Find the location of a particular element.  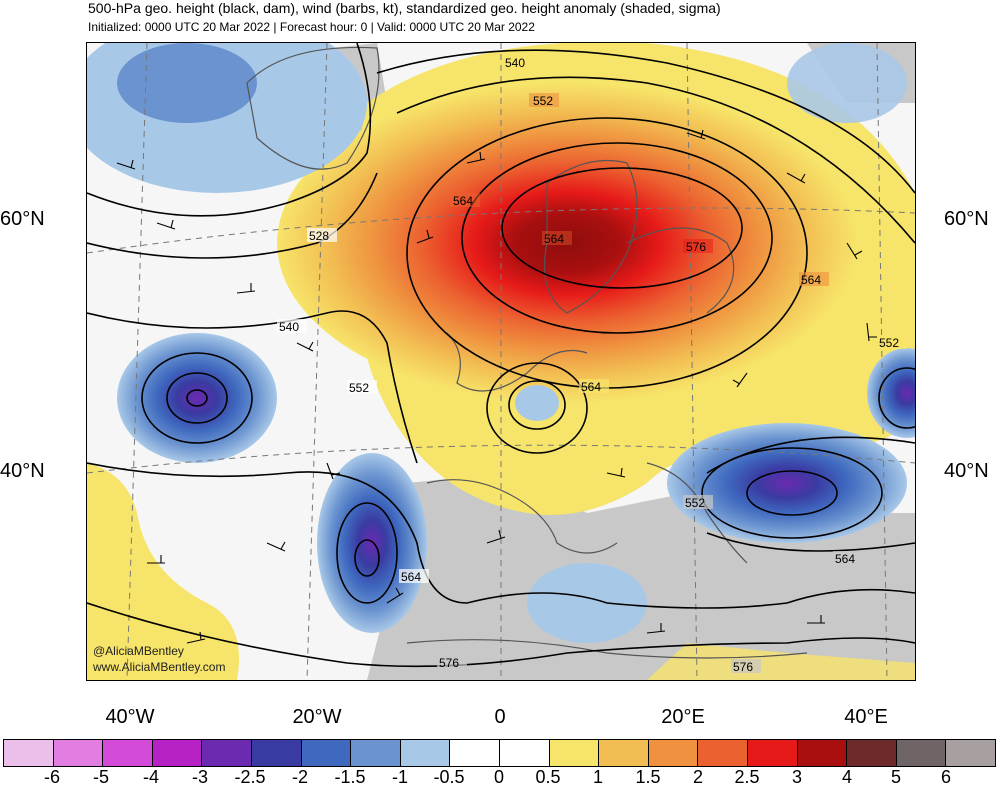

colorbar-label: -6 is located at coordinates (52, 777).